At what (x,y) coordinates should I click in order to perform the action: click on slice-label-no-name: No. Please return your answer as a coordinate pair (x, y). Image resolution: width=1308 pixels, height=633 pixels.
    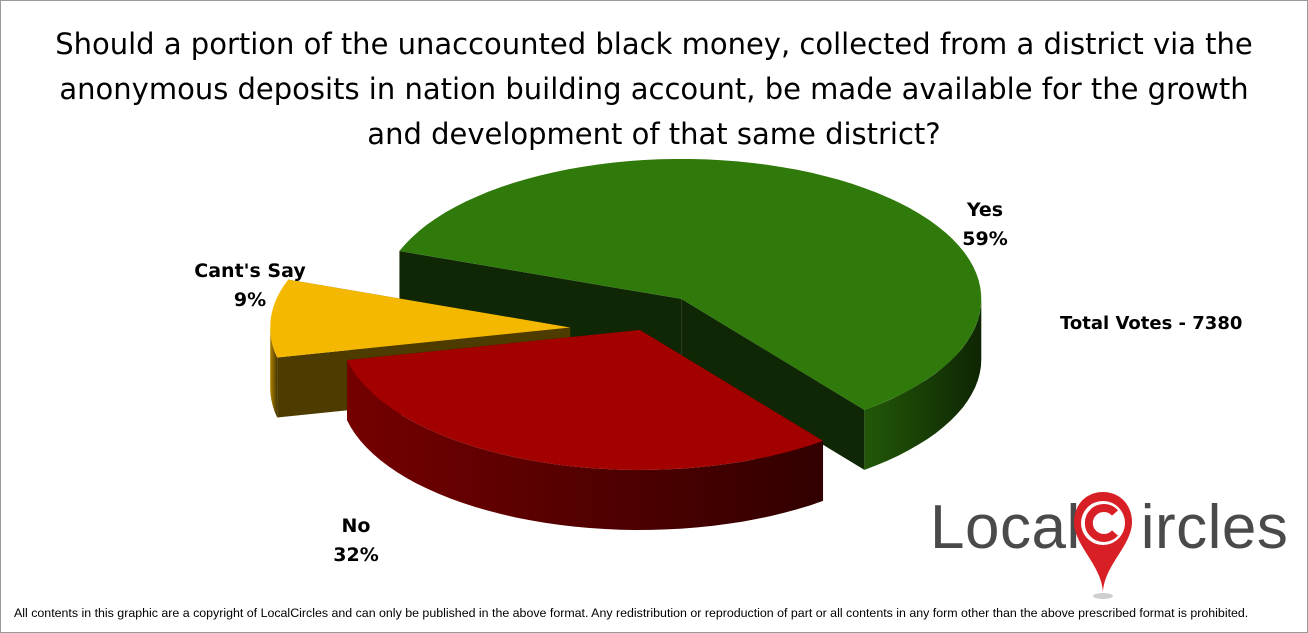
    Looking at the image, I should click on (356, 526).